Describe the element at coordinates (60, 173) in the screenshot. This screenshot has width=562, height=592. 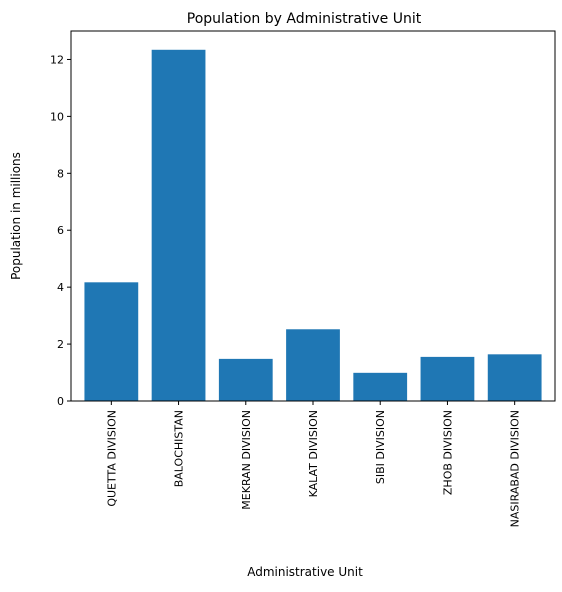
I see `y-tick-label: 8` at that location.